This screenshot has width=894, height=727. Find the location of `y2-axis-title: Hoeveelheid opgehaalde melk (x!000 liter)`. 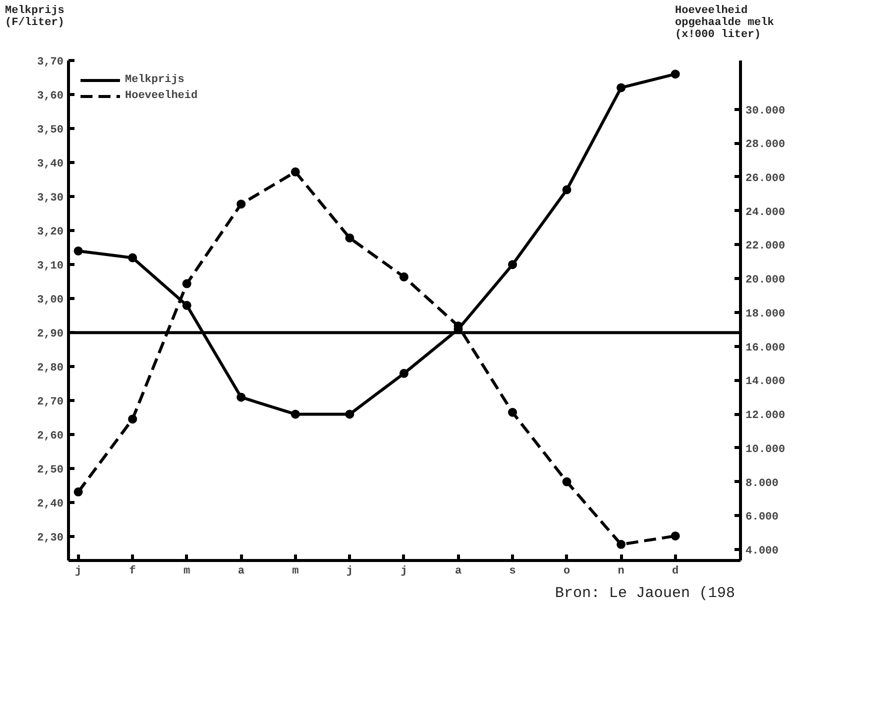

y2-axis-title: Hoeveelheid opgehaalde melk (x!000 liter) is located at coordinates (724, 23).